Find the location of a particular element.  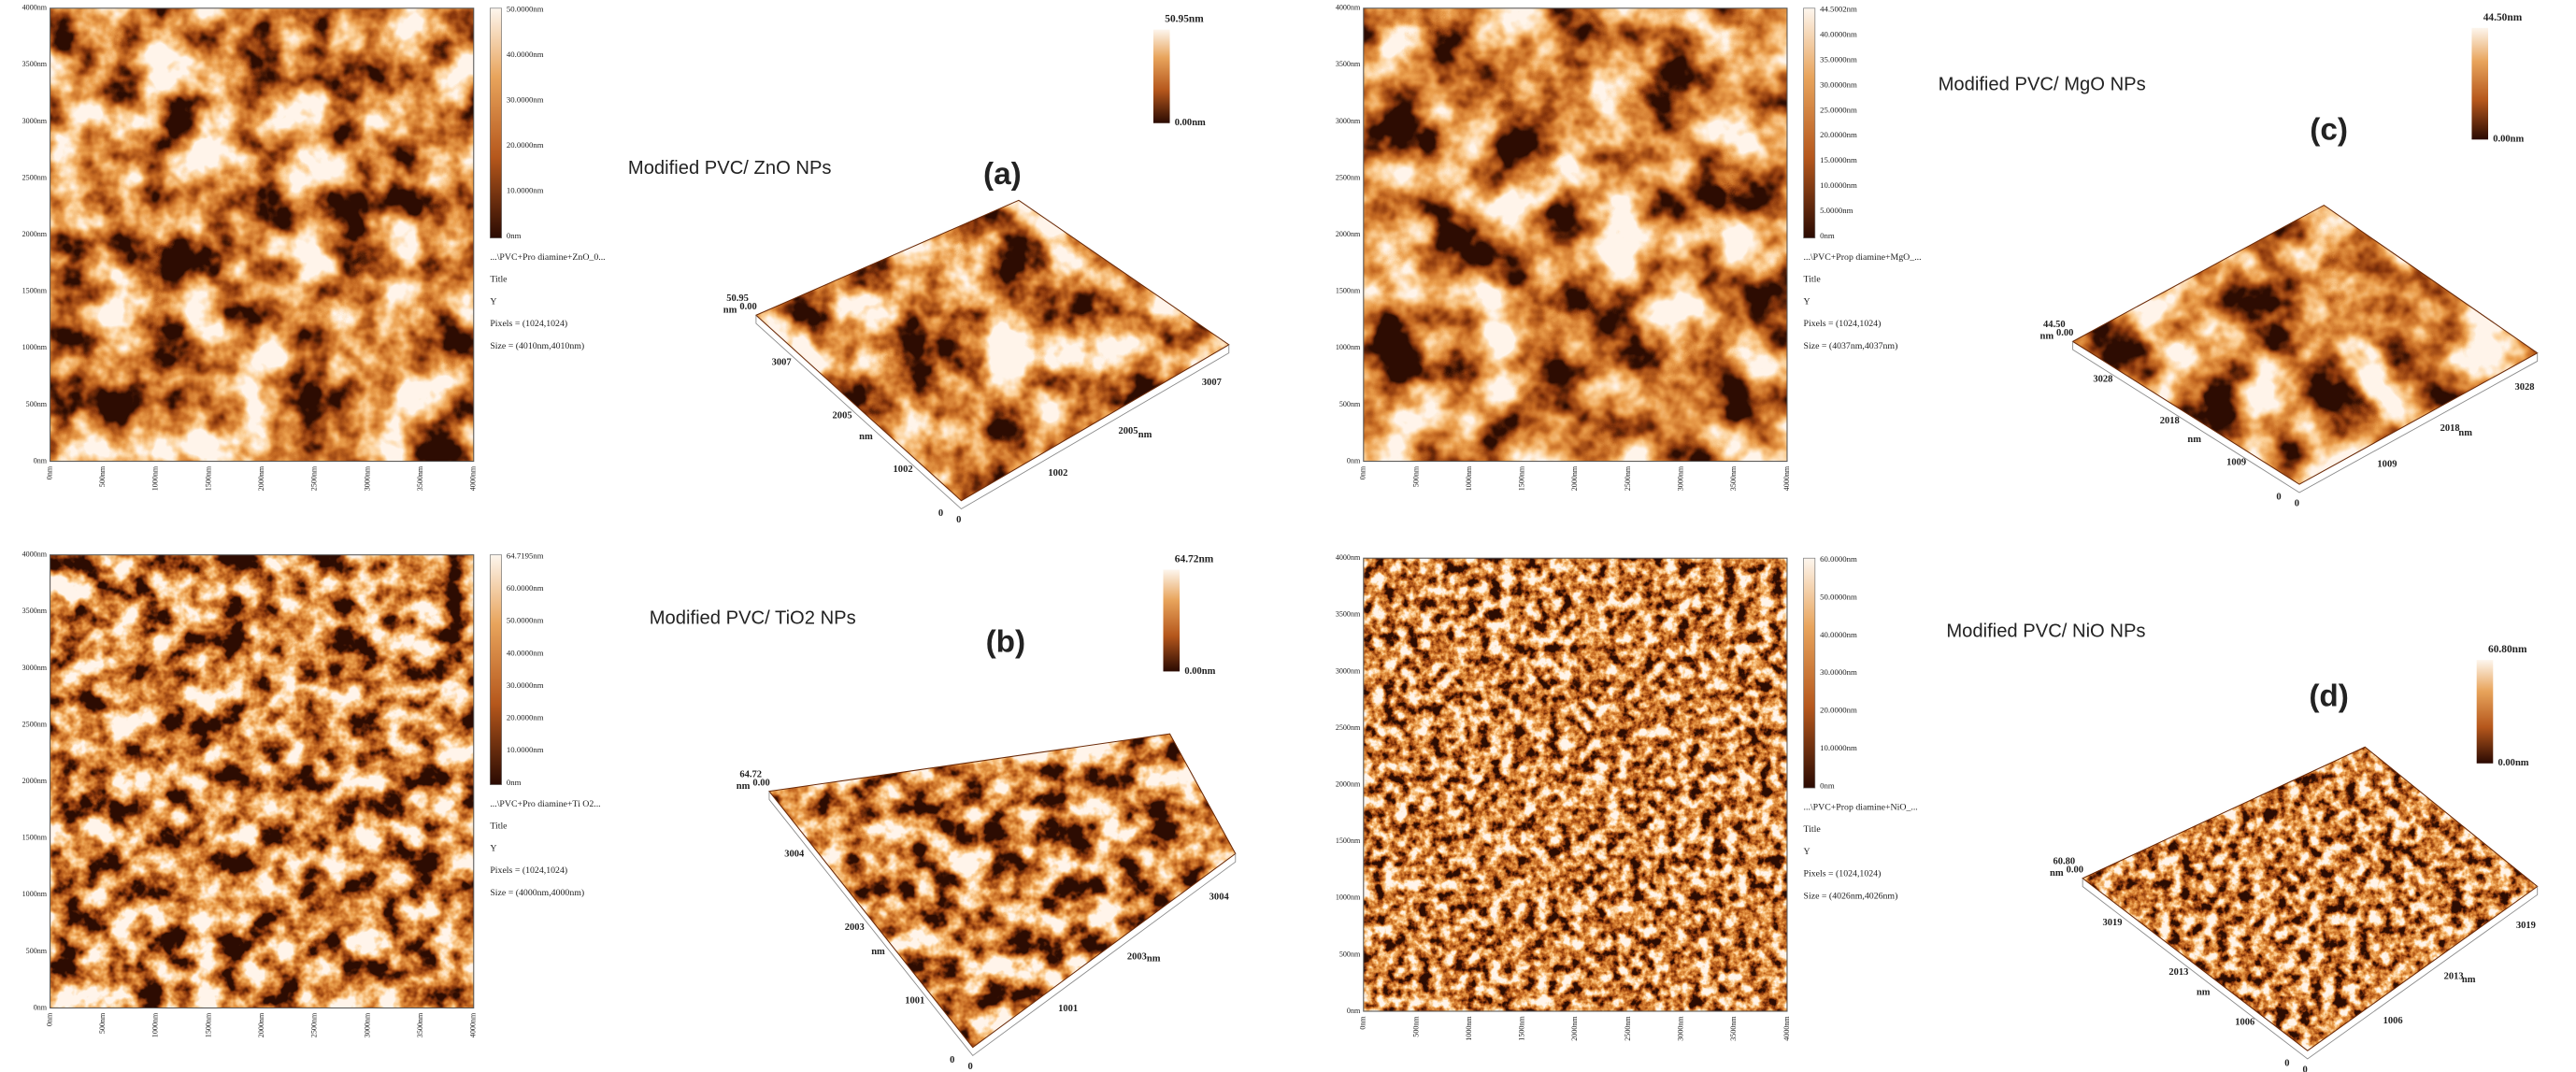

axis-3d-label: 1006 is located at coordinates (2393, 1021).